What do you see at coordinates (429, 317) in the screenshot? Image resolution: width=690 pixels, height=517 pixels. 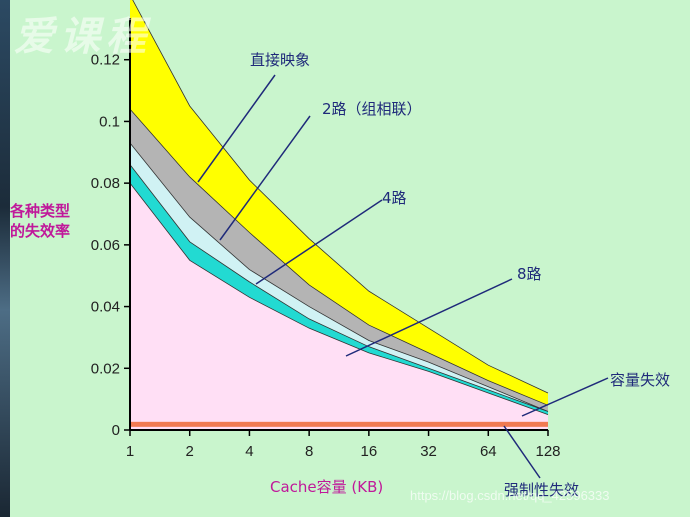 I see `annotation-8-way-leader` at bounding box center [429, 317].